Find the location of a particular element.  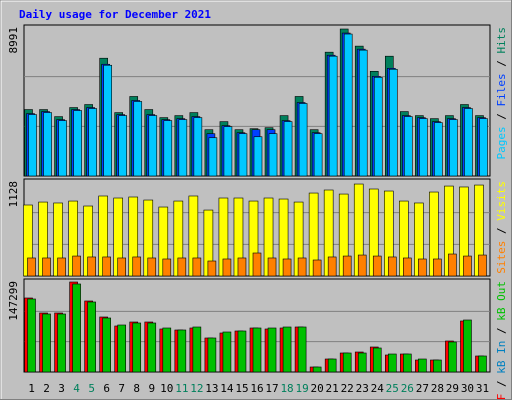

x-tick-label: 23 is located at coordinates (362, 388).